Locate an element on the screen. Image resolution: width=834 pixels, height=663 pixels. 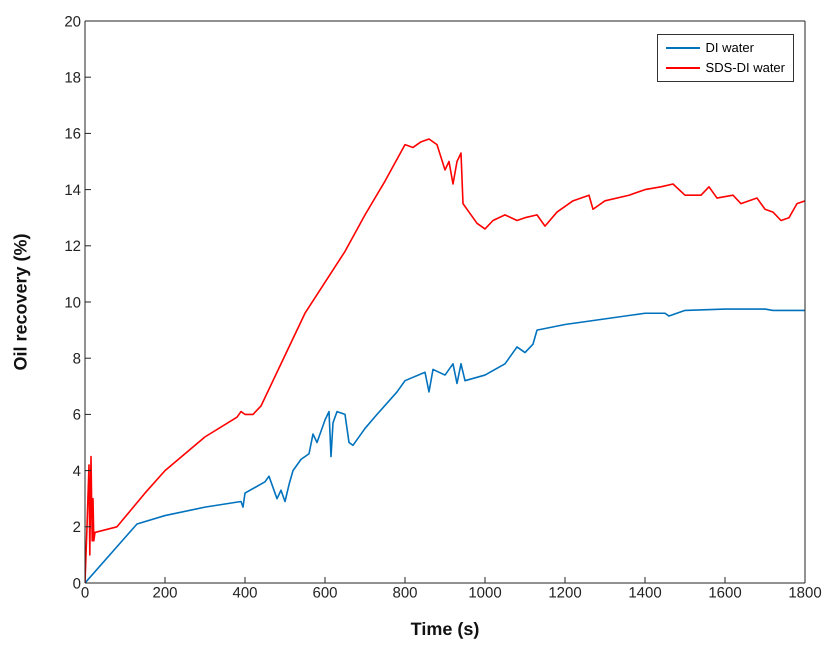
y-tick-label: 14 is located at coordinates (72, 190).